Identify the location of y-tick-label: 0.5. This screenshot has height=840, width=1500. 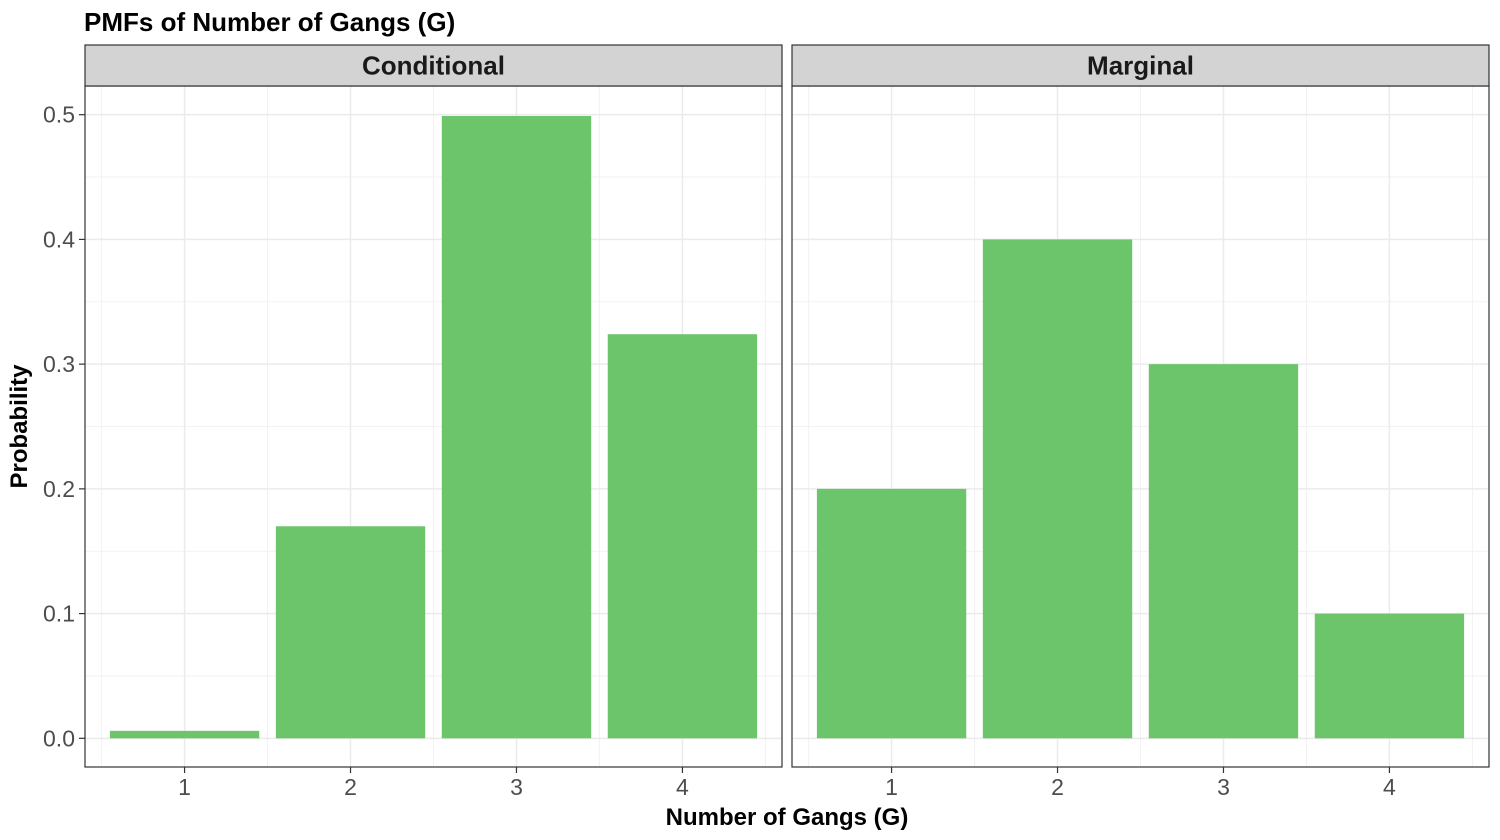
(59, 115).